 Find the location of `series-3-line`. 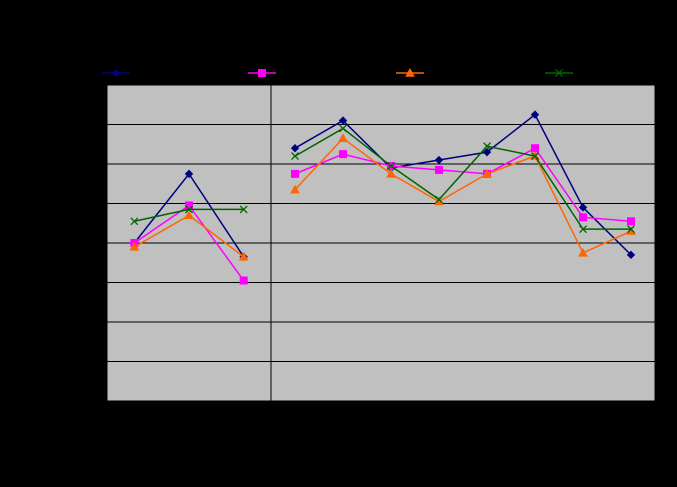

series-3-line is located at coordinates (463, 195).